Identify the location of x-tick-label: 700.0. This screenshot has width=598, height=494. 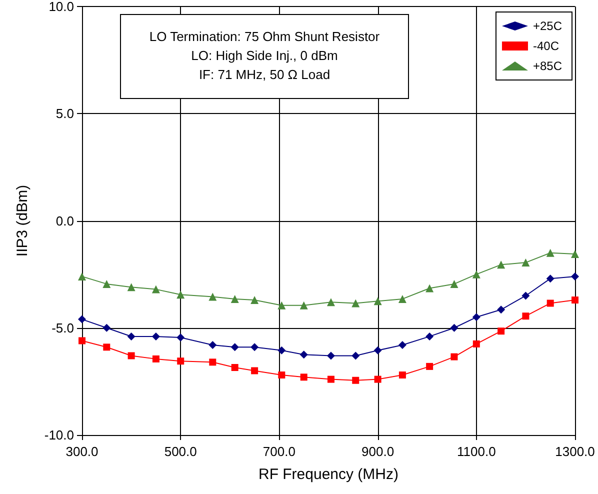
(279, 451).